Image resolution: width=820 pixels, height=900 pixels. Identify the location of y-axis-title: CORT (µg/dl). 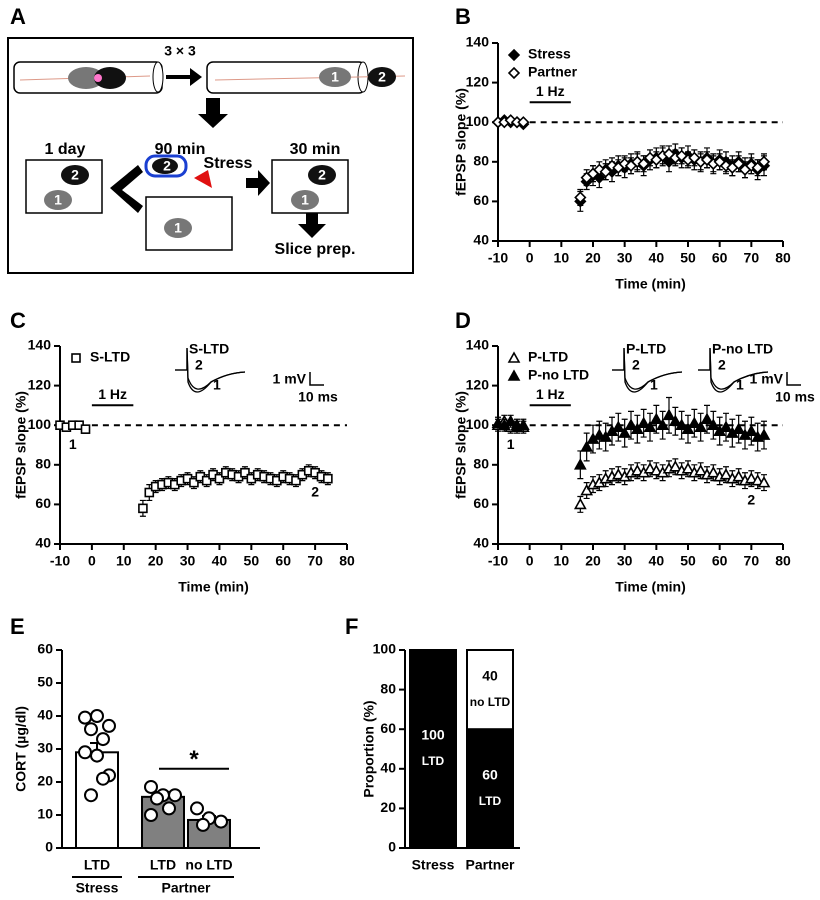
(21, 749).